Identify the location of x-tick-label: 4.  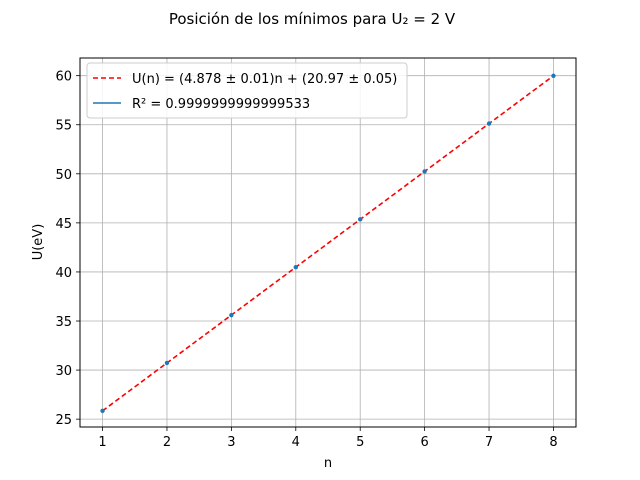
(296, 442).